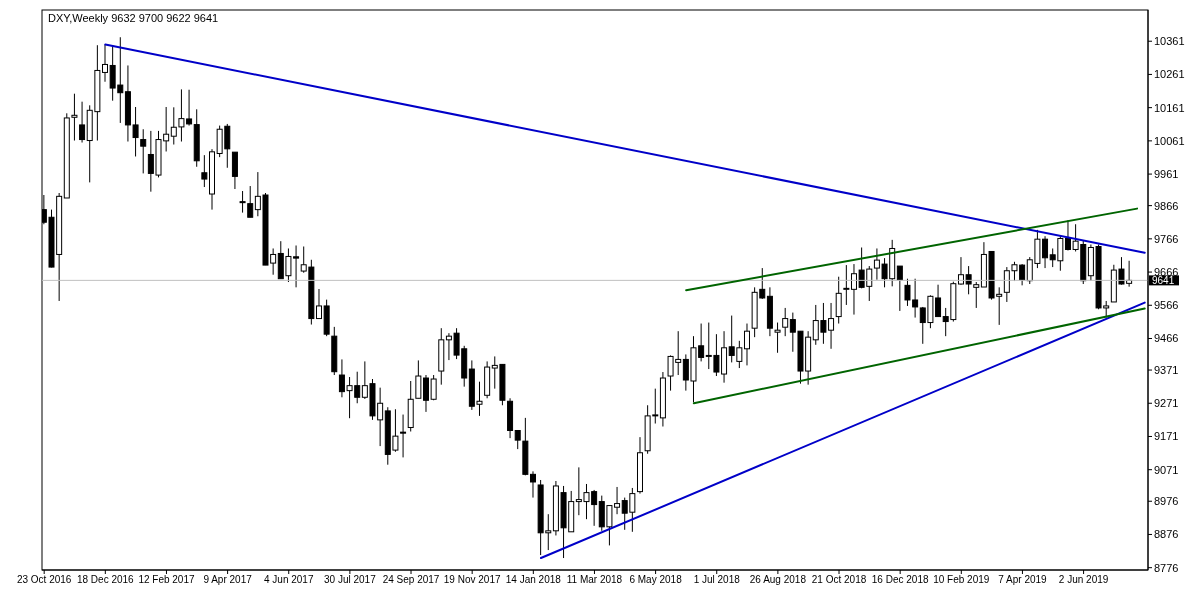  I want to click on x-tick-label: 4 Jun 2017, so click(289, 580).